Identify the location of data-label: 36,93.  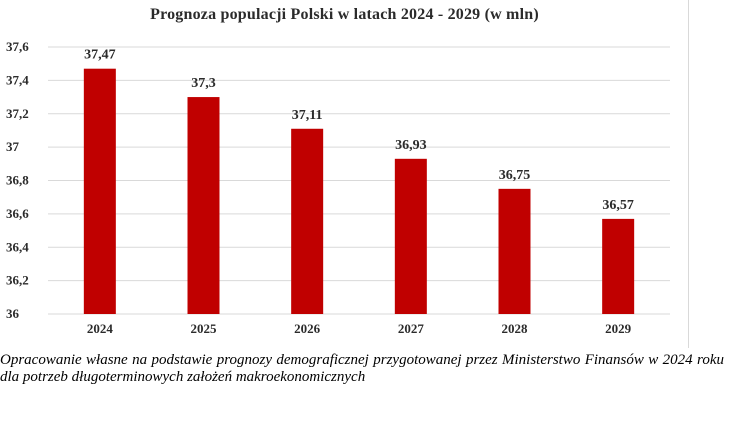
(411, 145).